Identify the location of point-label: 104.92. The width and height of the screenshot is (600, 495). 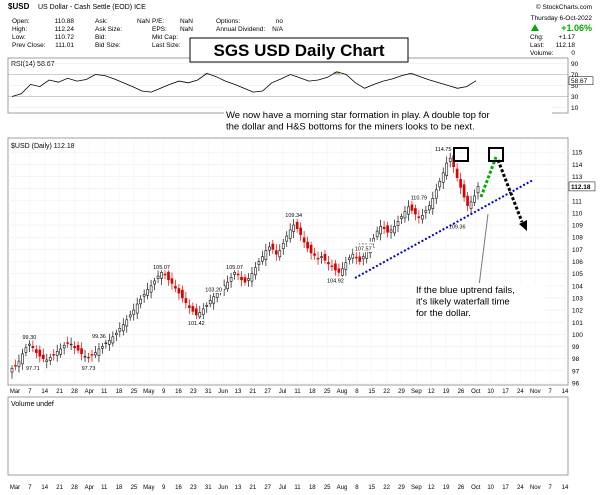
(335, 282).